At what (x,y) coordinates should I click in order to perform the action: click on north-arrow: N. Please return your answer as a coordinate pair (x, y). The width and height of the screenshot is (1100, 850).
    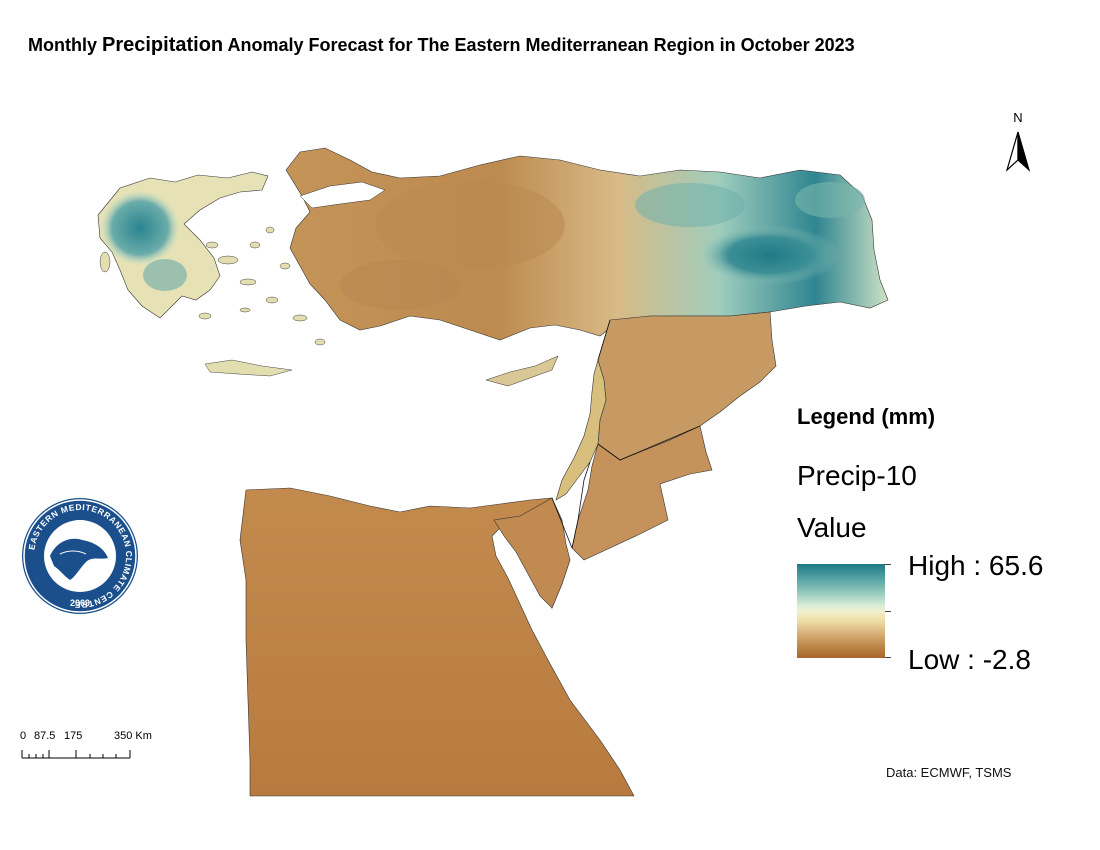
    Looking at the image, I should click on (1018, 142).